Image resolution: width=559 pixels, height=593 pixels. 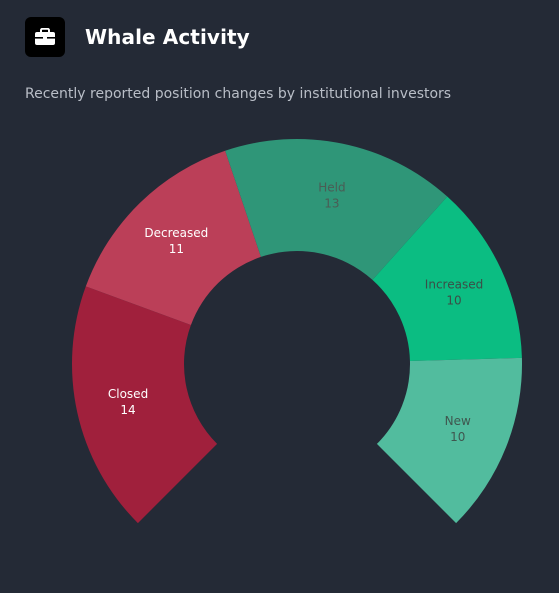 I want to click on card-title: Whale Activity, so click(x=167, y=37).